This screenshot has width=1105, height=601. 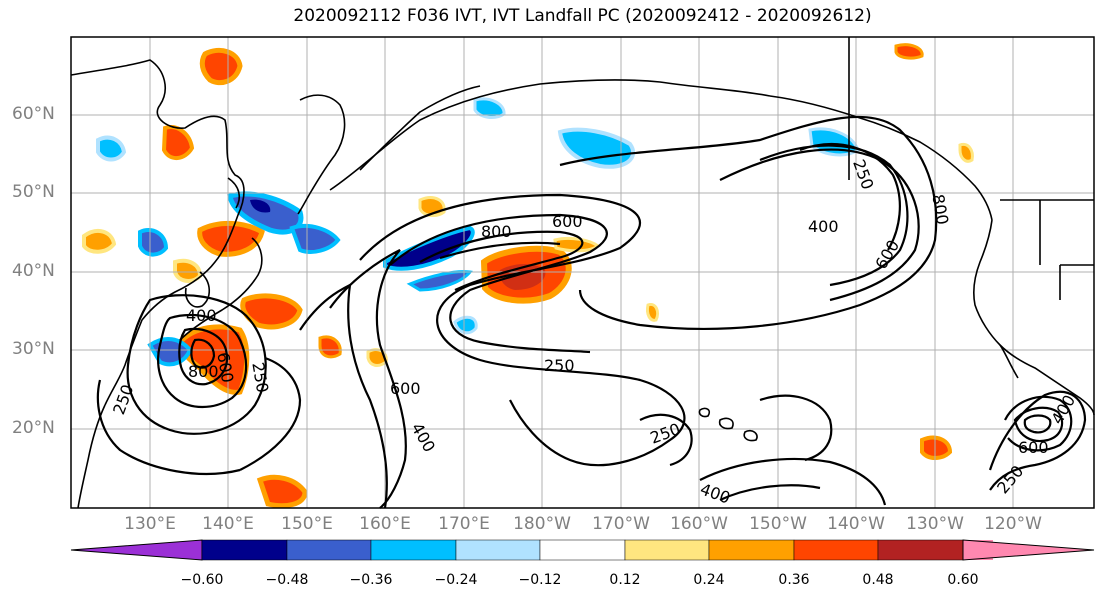 What do you see at coordinates (464, 524) in the screenshot?
I see `lon-label: 170°E` at bounding box center [464, 524].